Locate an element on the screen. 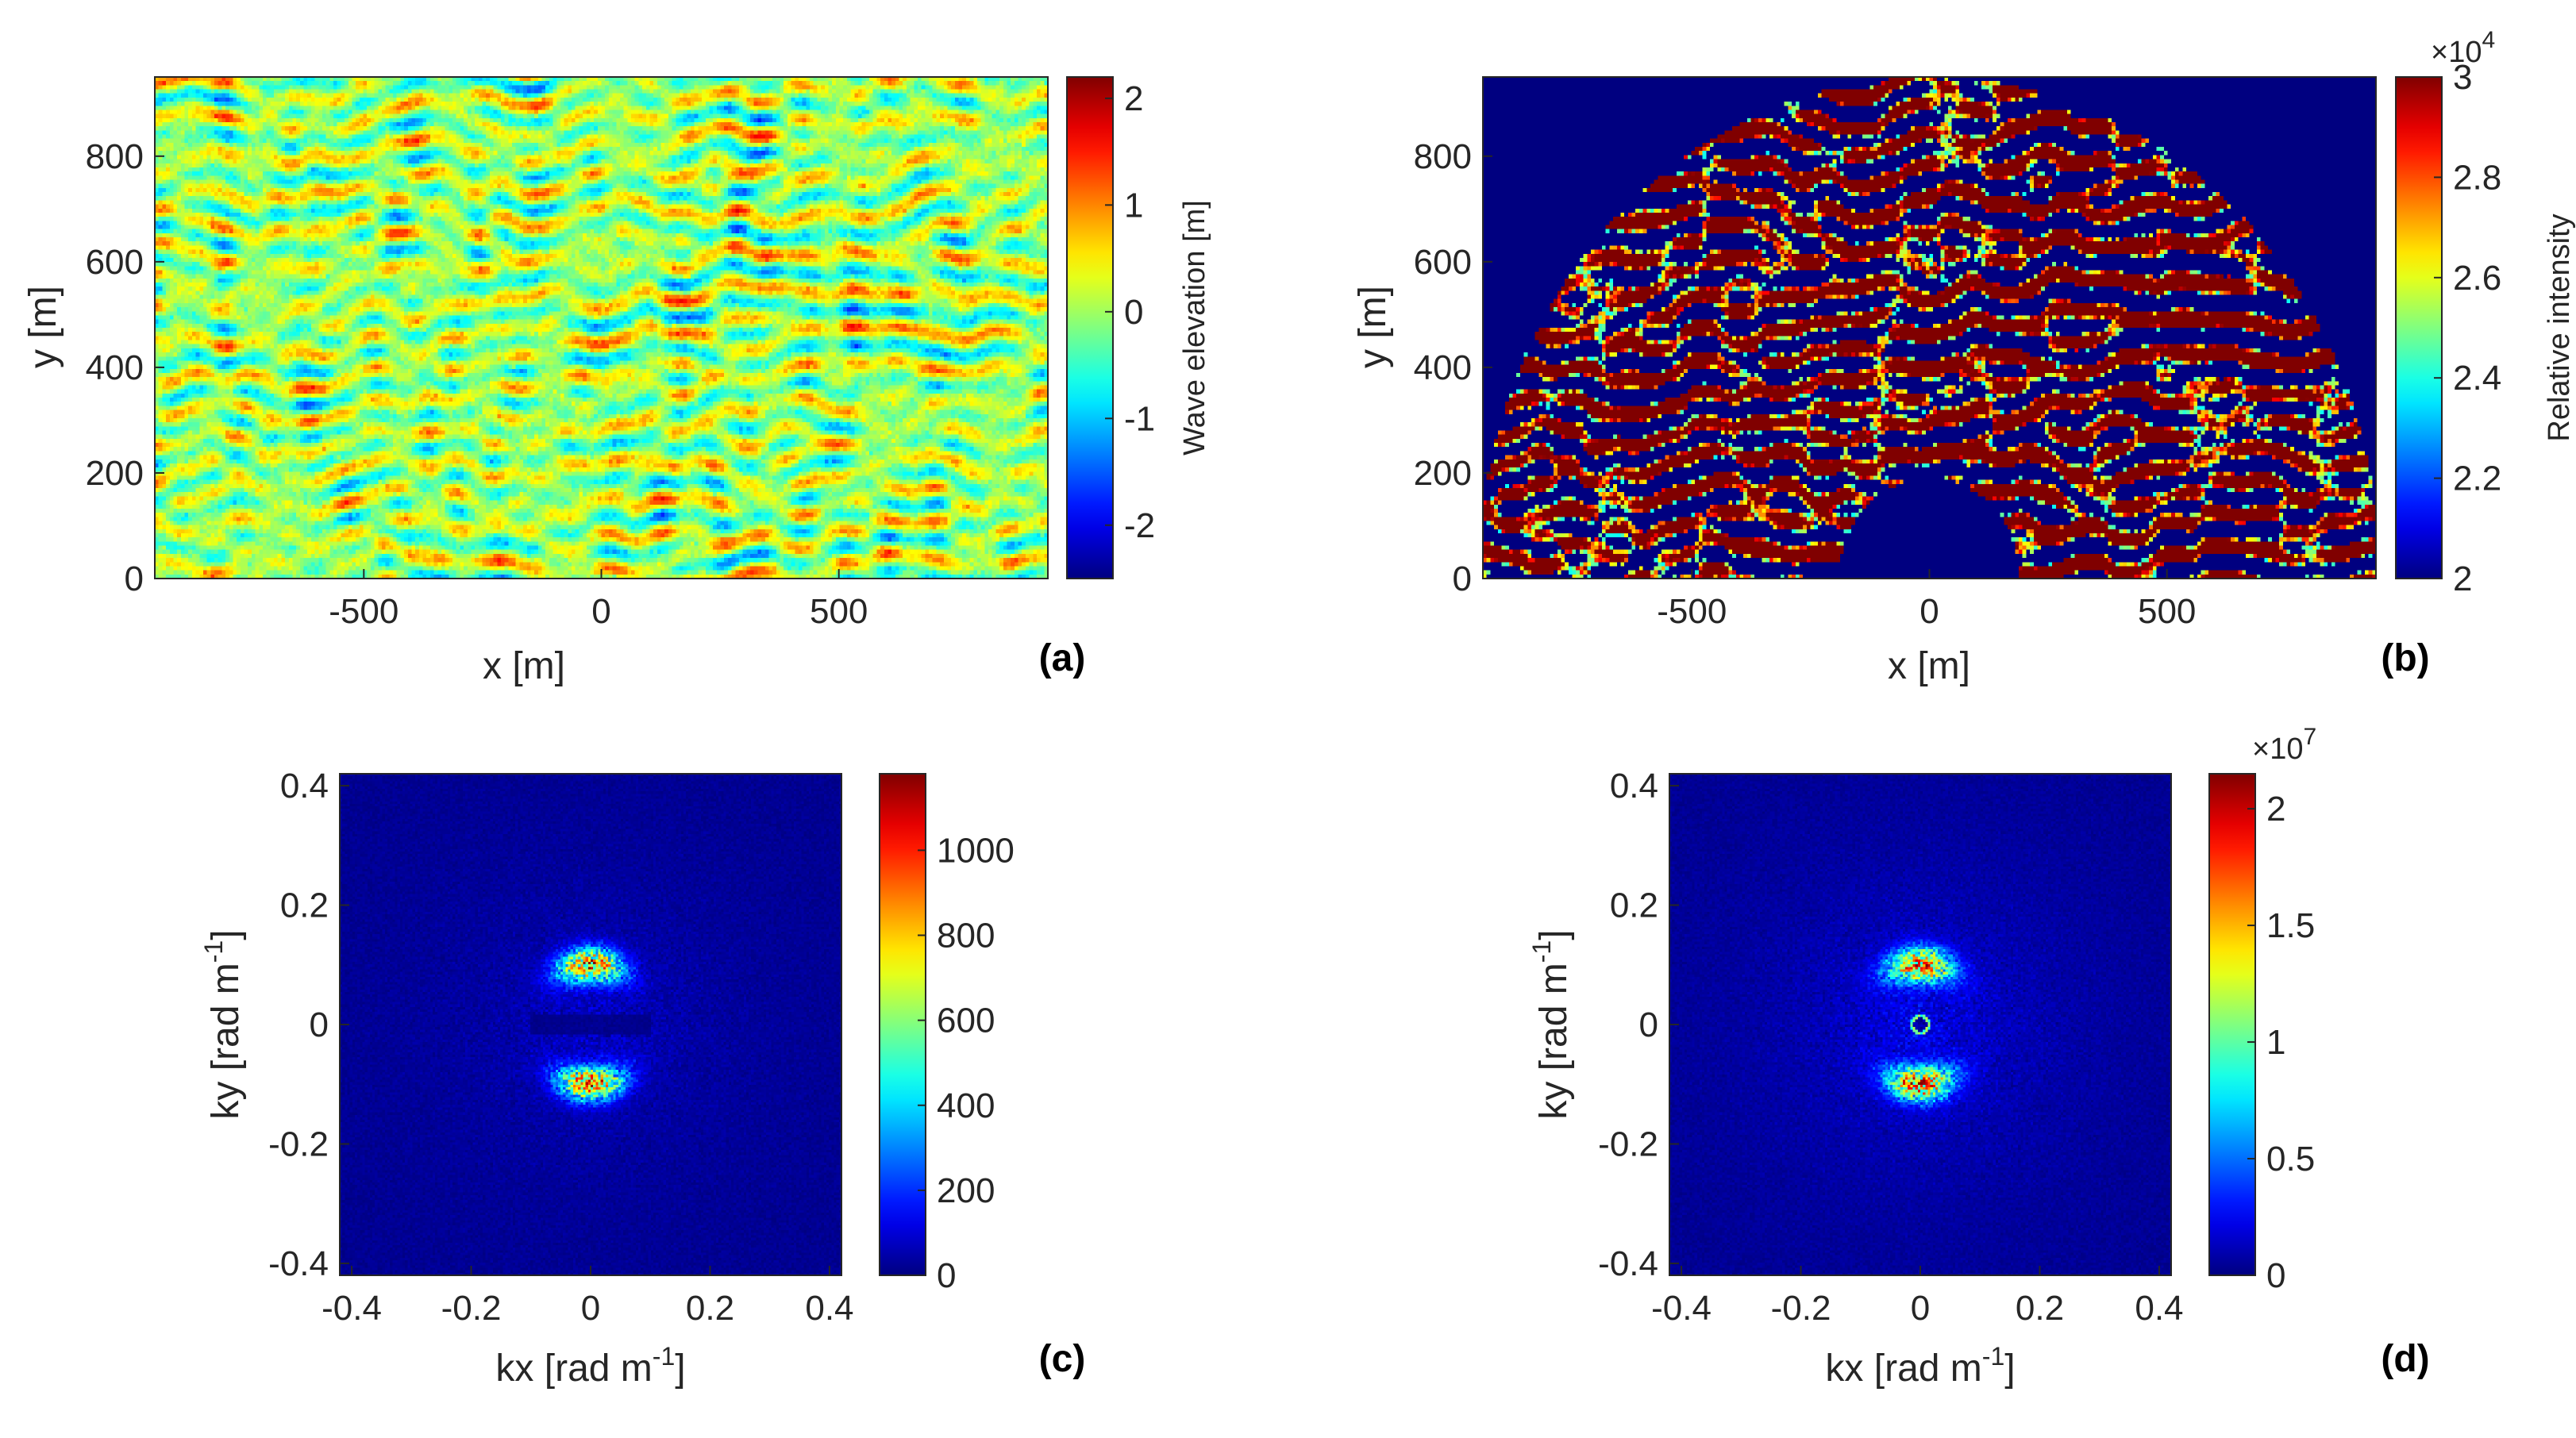 The width and height of the screenshot is (2576, 1438). colorbar-tick-label: 600 is located at coordinates (966, 1021).